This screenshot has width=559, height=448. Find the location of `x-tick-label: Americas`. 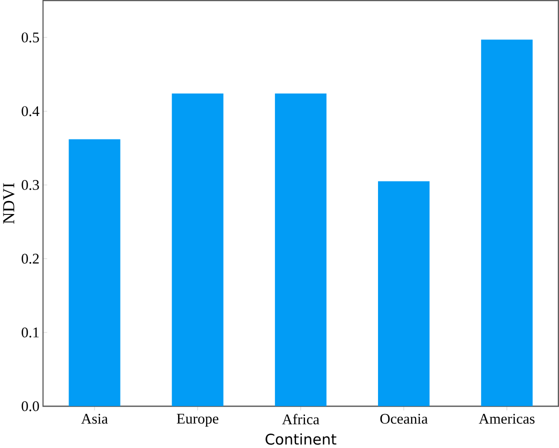

x-tick-label: Americas is located at coordinates (506, 419).